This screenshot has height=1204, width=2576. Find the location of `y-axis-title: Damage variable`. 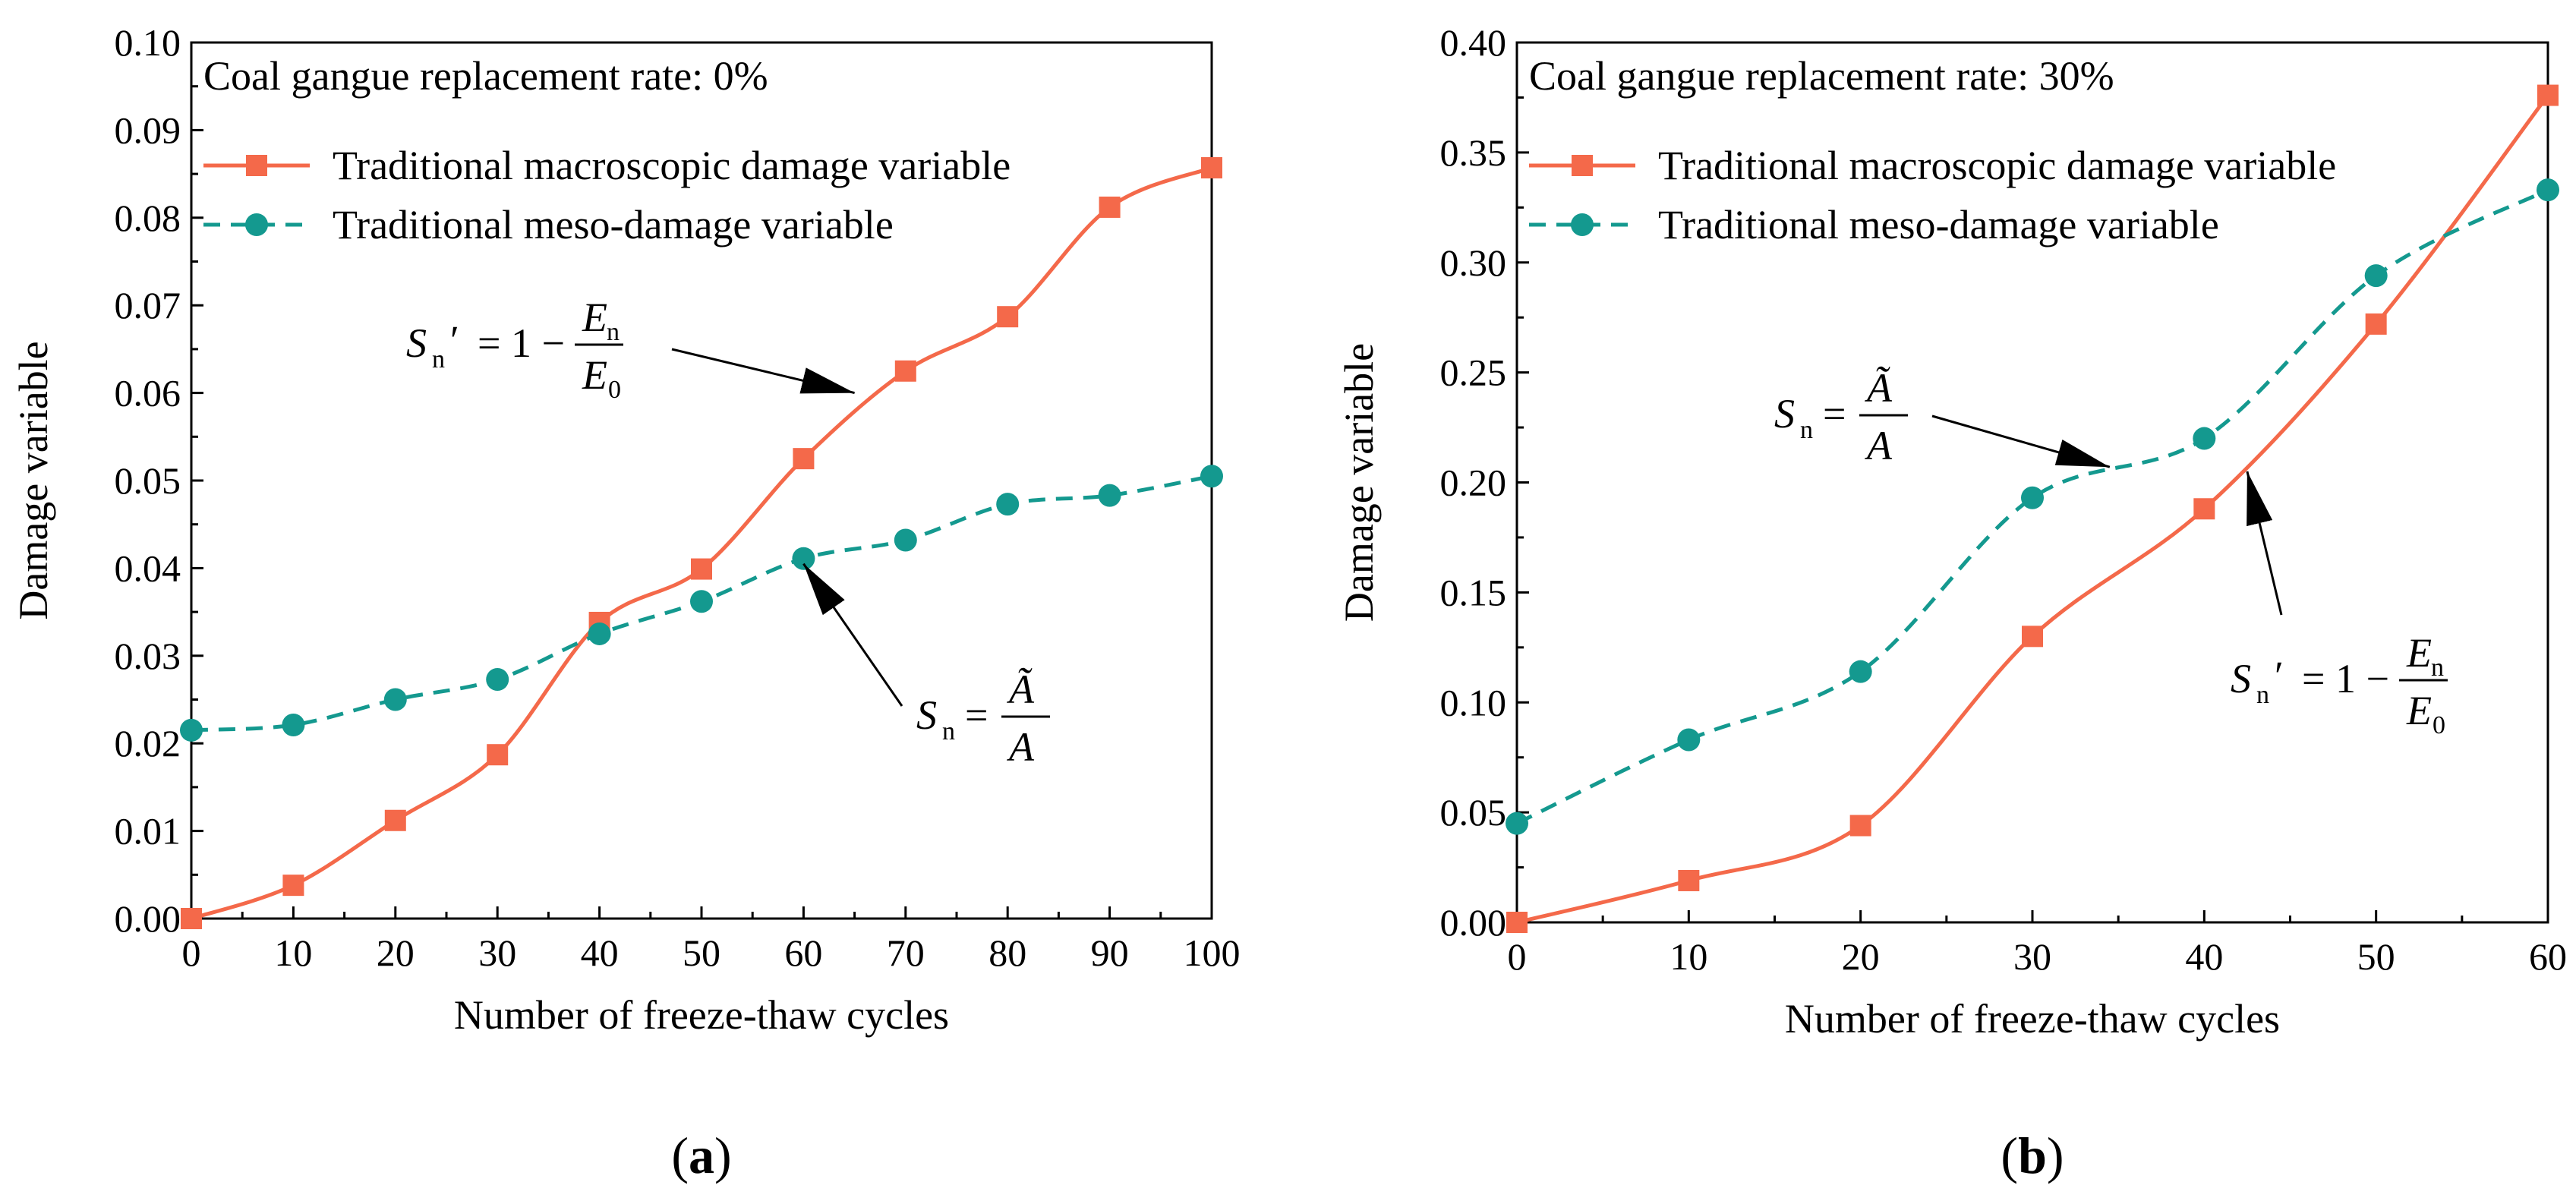

y-axis-title: Damage variable is located at coordinates (1359, 482).